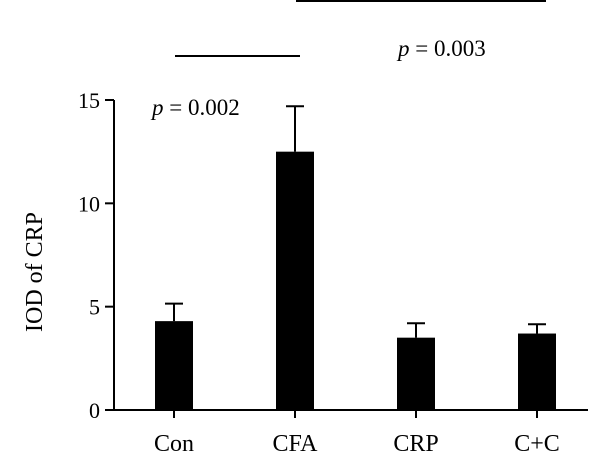  Describe the element at coordinates (94, 410) in the screenshot. I see `y-tick-label: 0` at that location.